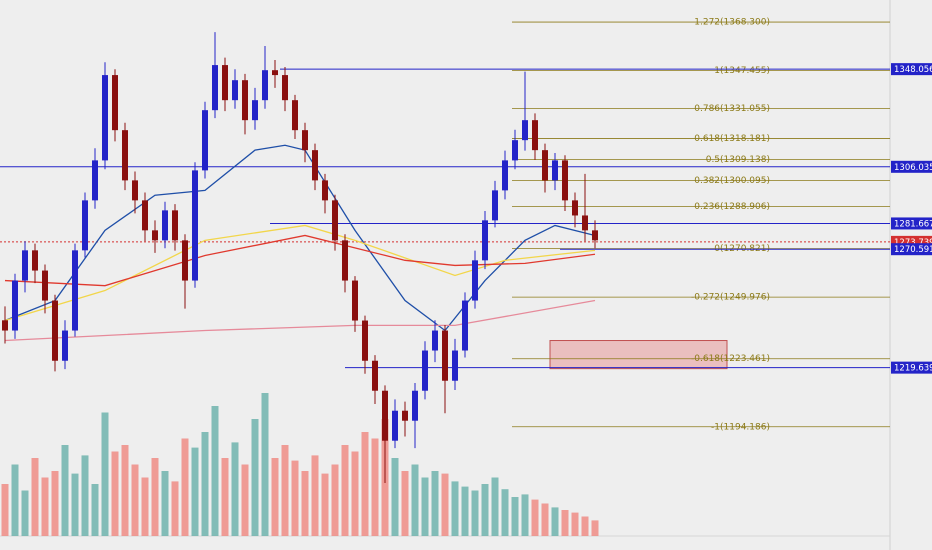  I want to click on fib-label: 1.272(1368.300), so click(732, 23).